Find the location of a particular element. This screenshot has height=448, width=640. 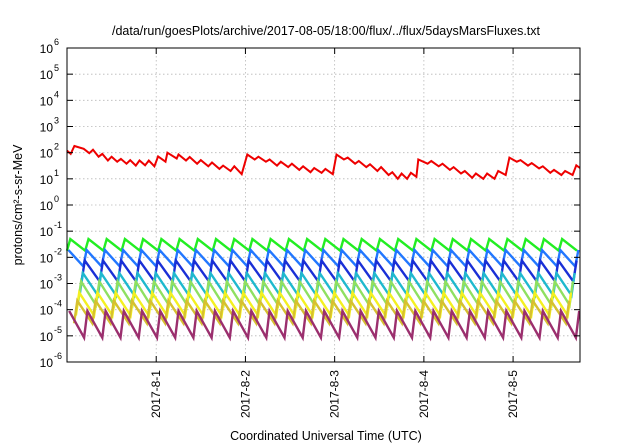

y-tick-exponent: -1 is located at coordinates (58, 225).